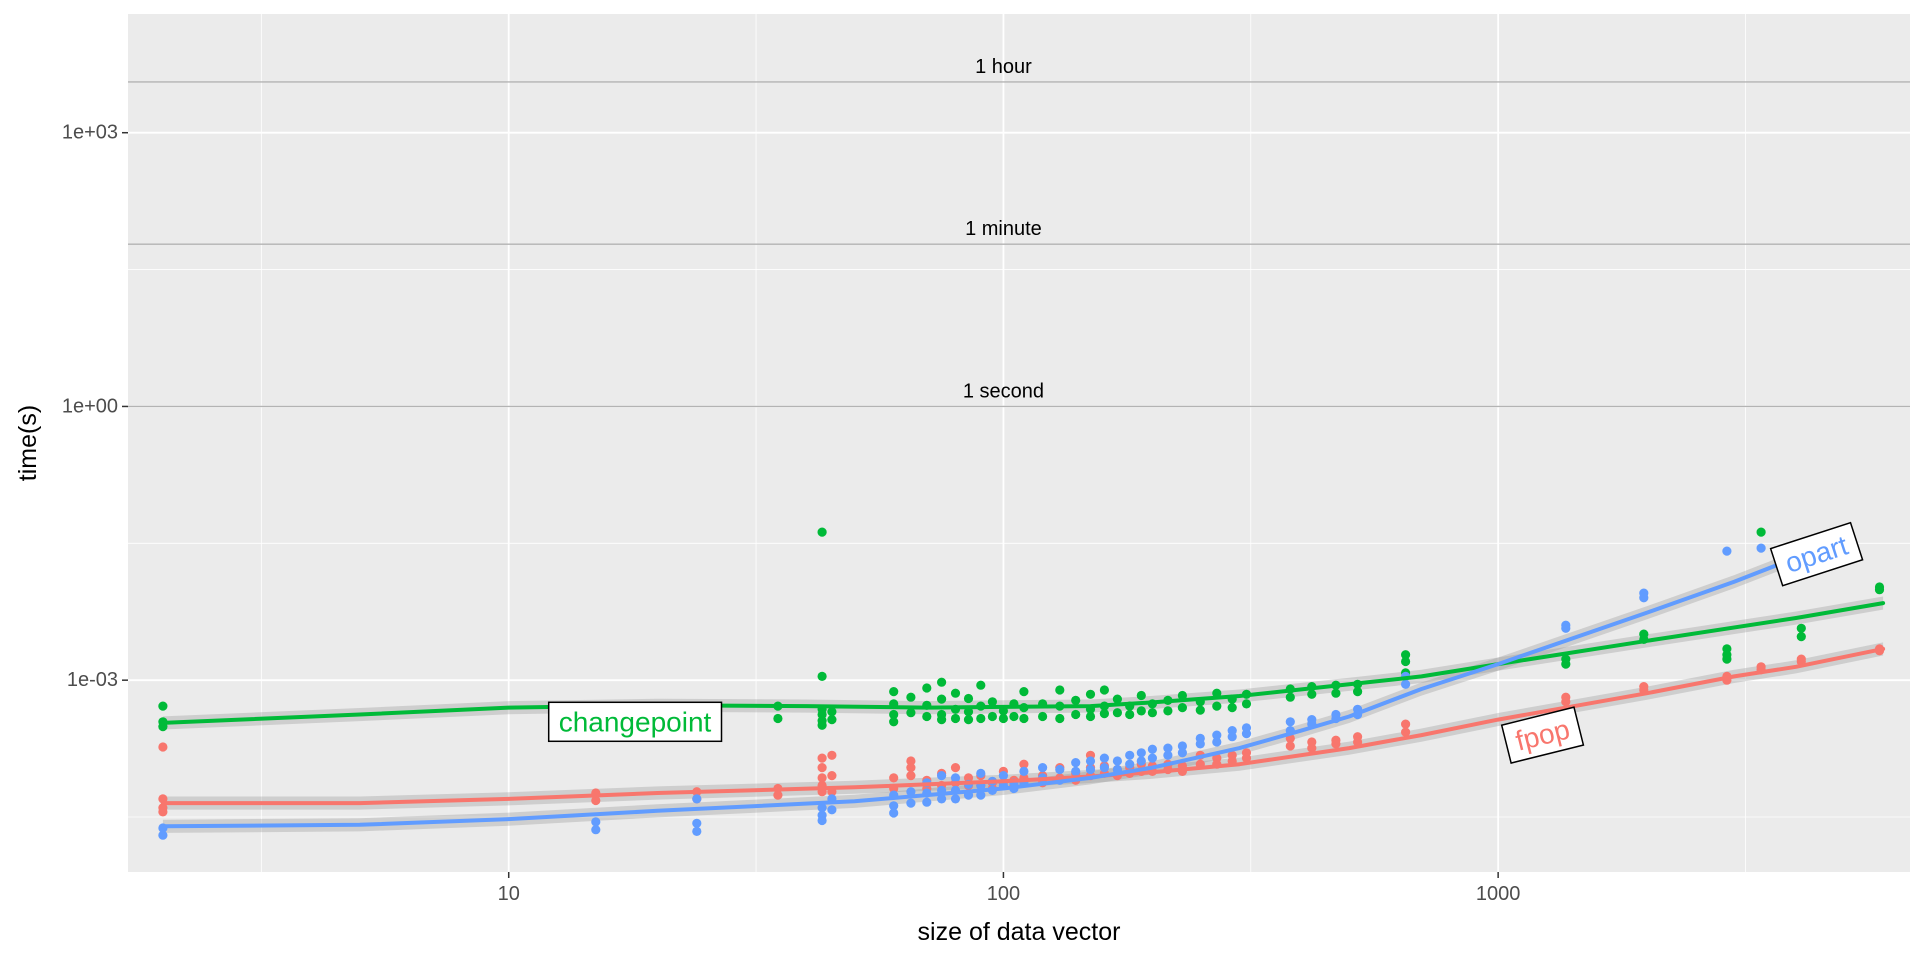 This screenshot has height=960, width=1920. I want to click on y-tick-label: 1e-03, so click(92, 680).